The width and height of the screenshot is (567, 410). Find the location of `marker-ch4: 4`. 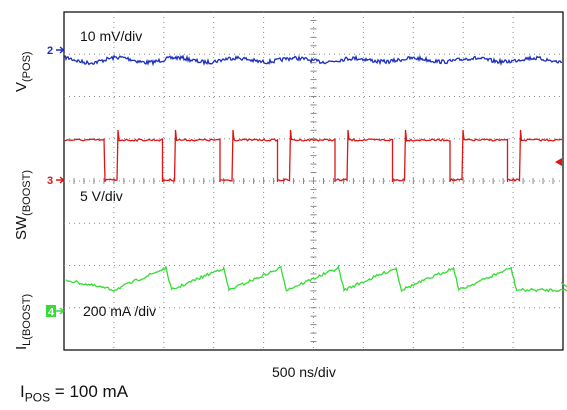

marker-ch4: 4 is located at coordinates (51, 313).